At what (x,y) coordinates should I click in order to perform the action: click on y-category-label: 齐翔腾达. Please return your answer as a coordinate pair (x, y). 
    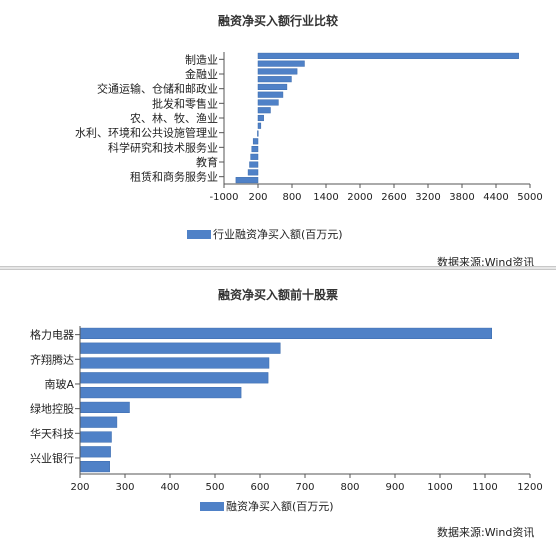
    Looking at the image, I should click on (52, 359).